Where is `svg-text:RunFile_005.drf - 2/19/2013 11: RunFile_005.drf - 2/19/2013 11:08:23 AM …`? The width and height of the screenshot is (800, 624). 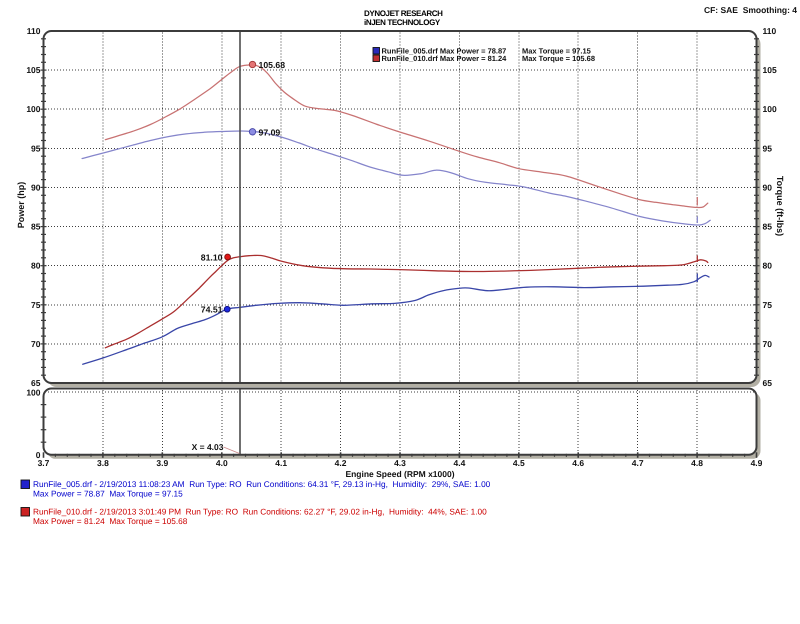 svg-text:RunFile_005.drf - 2/19/2013 11: RunFile_005.drf - 2/19/2013 11:08:23 AM … is located at coordinates (262, 484).